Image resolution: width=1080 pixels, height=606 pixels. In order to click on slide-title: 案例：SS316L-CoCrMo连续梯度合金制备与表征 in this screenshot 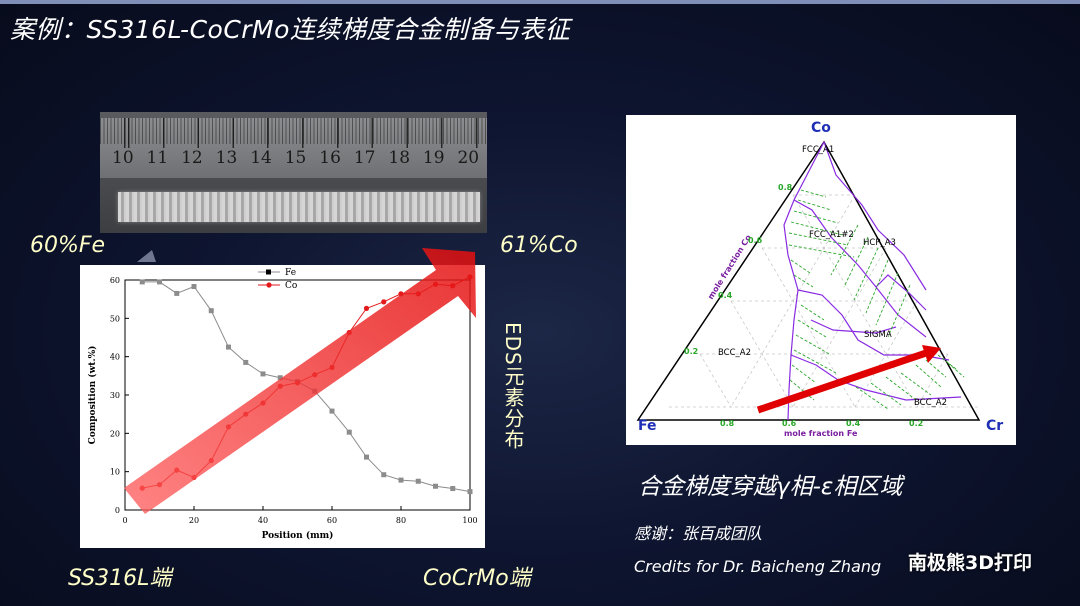, I will do `click(290, 29)`.